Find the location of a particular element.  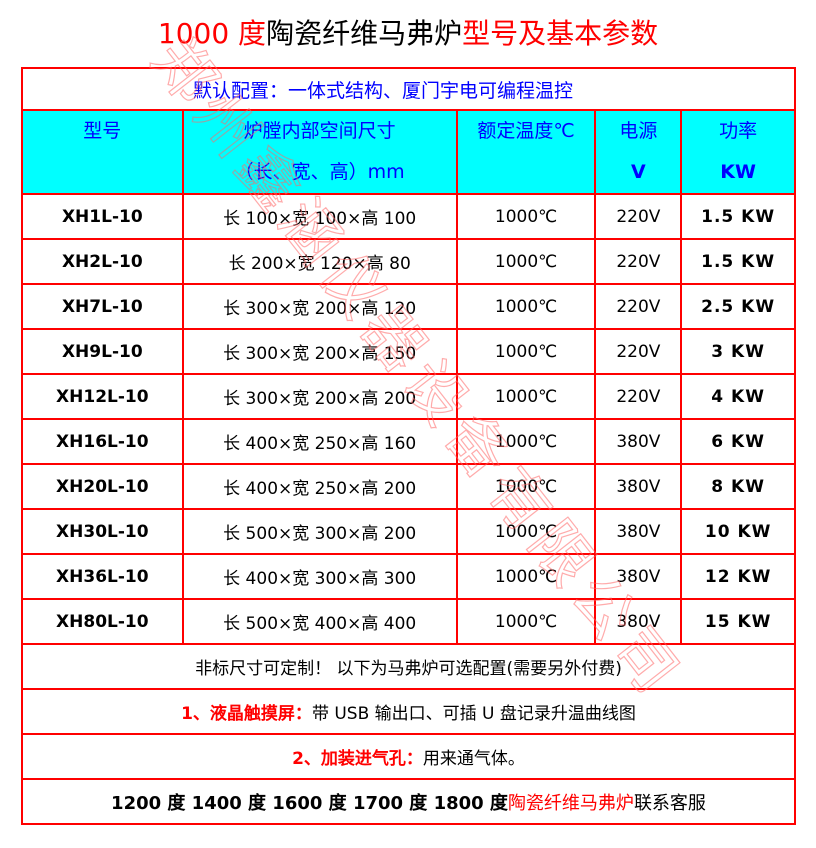

cell-model: XH7L-10 is located at coordinates (102, 306).